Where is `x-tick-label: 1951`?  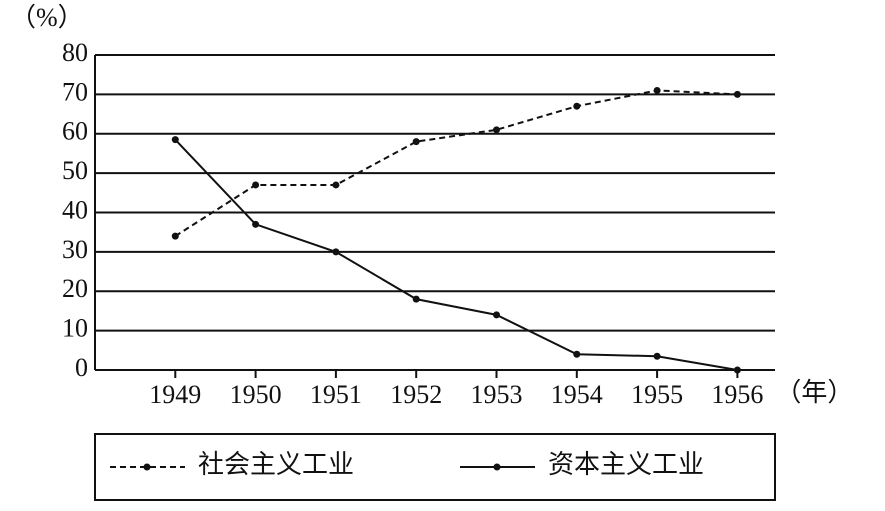
x-tick-label: 1951 is located at coordinates (336, 394).